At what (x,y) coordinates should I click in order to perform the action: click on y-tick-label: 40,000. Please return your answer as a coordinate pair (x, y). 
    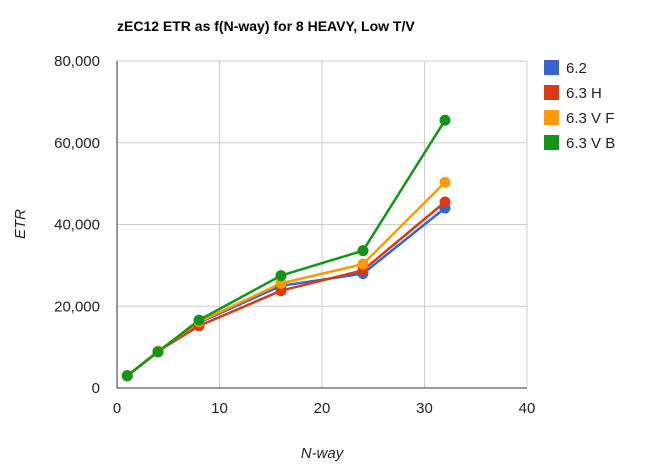
    Looking at the image, I should click on (77, 225).